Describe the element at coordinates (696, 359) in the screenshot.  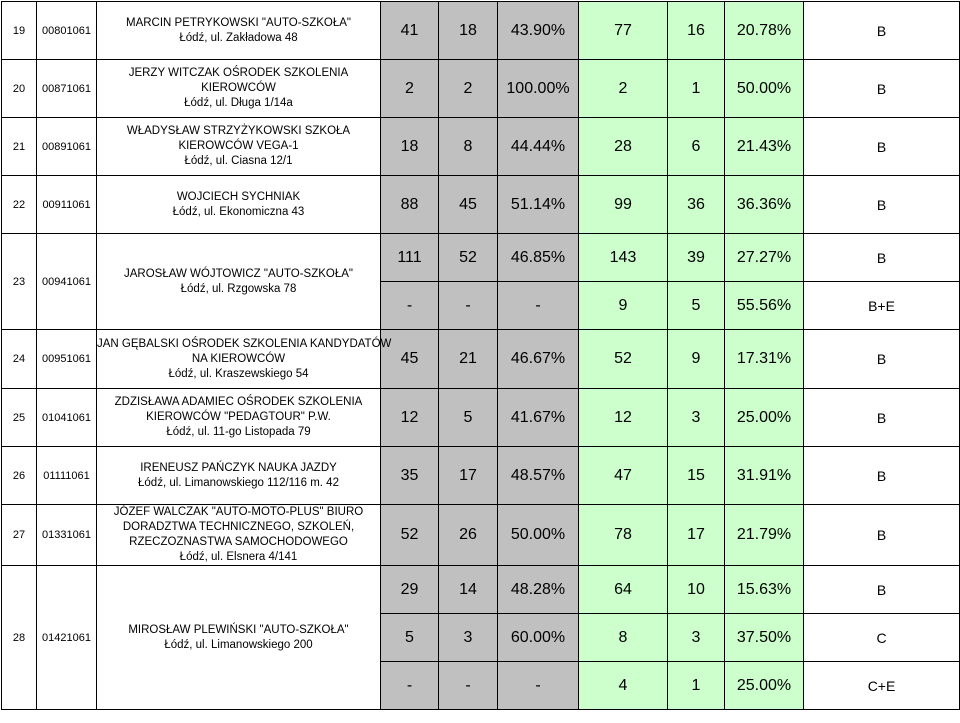
I see `practical-passed: 9` at that location.